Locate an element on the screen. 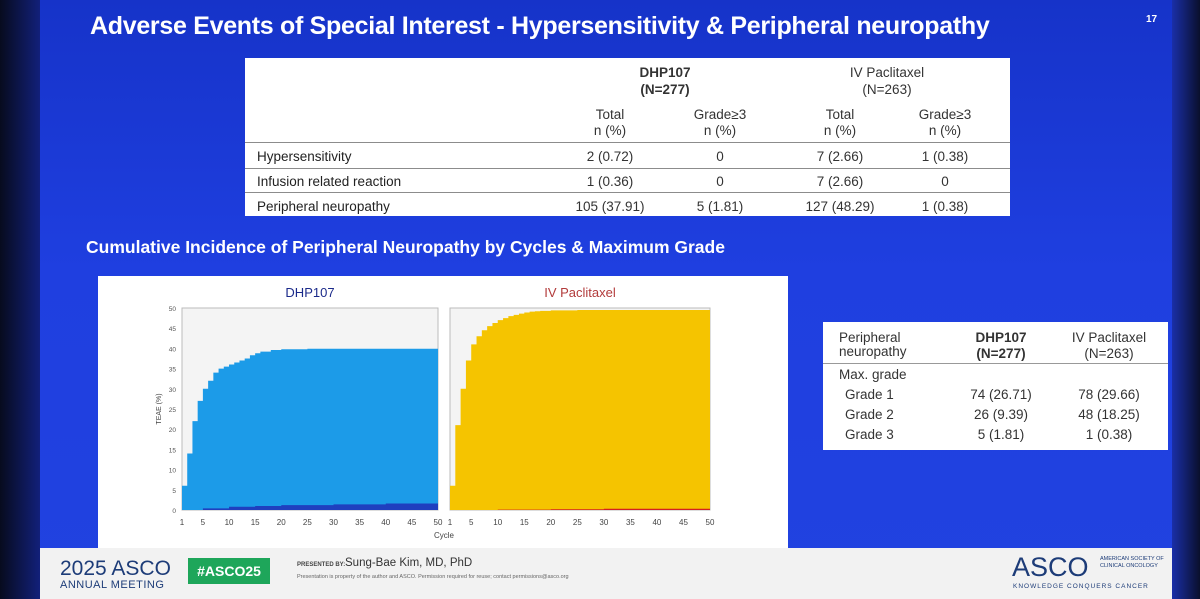 This screenshot has width=1200, height=599. x-axis-label: Cycle is located at coordinates (444, 535).